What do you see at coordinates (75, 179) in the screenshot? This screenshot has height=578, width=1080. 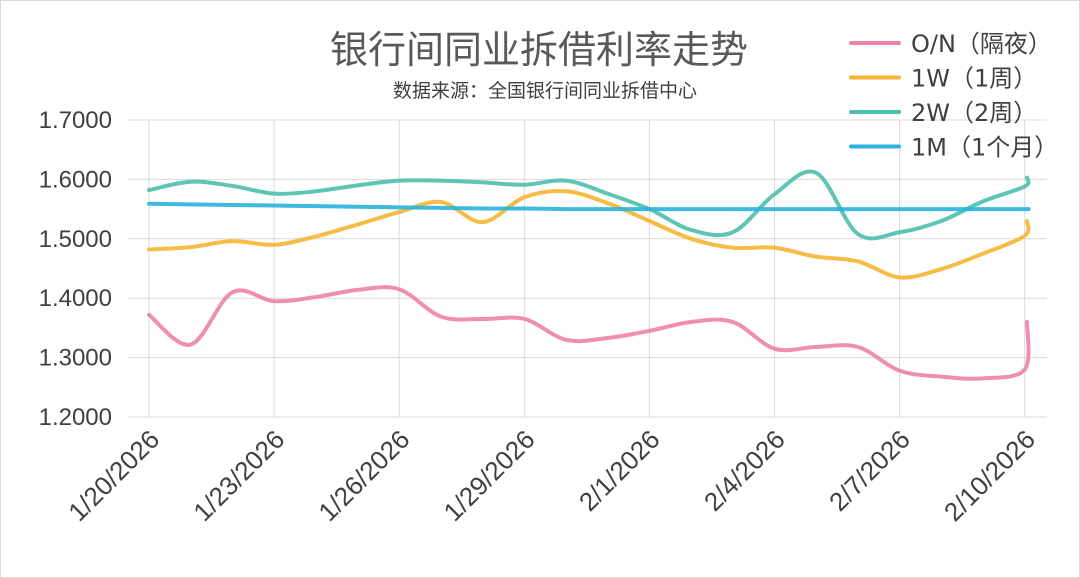 I see `y-tick-label: 1.6000` at bounding box center [75, 179].